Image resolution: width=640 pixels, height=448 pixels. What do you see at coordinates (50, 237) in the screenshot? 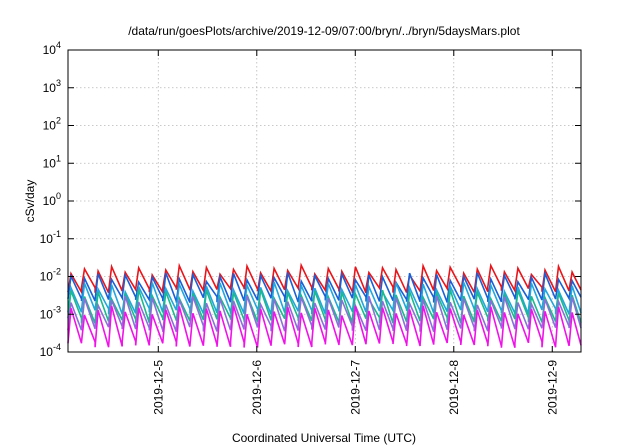
I see `y-tick-label: 10⁻¹` at bounding box center [50, 237].